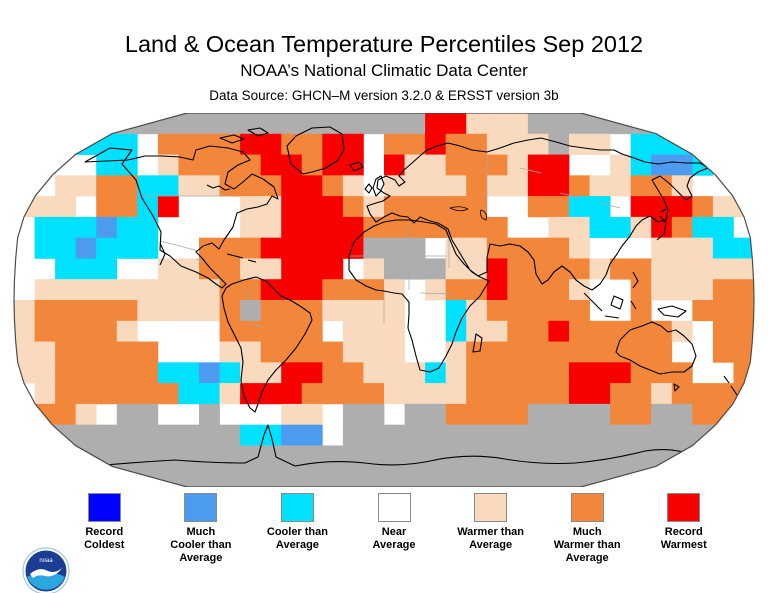  Describe the element at coordinates (297, 529) in the screenshot. I see `legend-item: Cooler than Average` at that location.